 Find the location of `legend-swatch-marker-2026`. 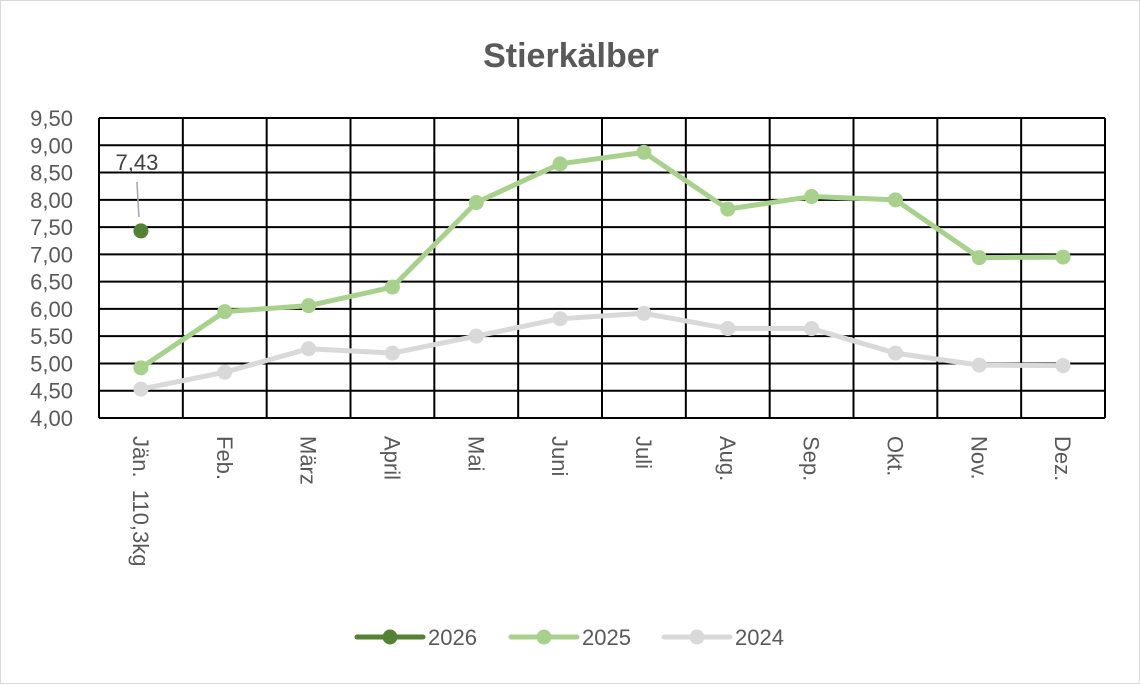

legend-swatch-marker-2026 is located at coordinates (390, 637).